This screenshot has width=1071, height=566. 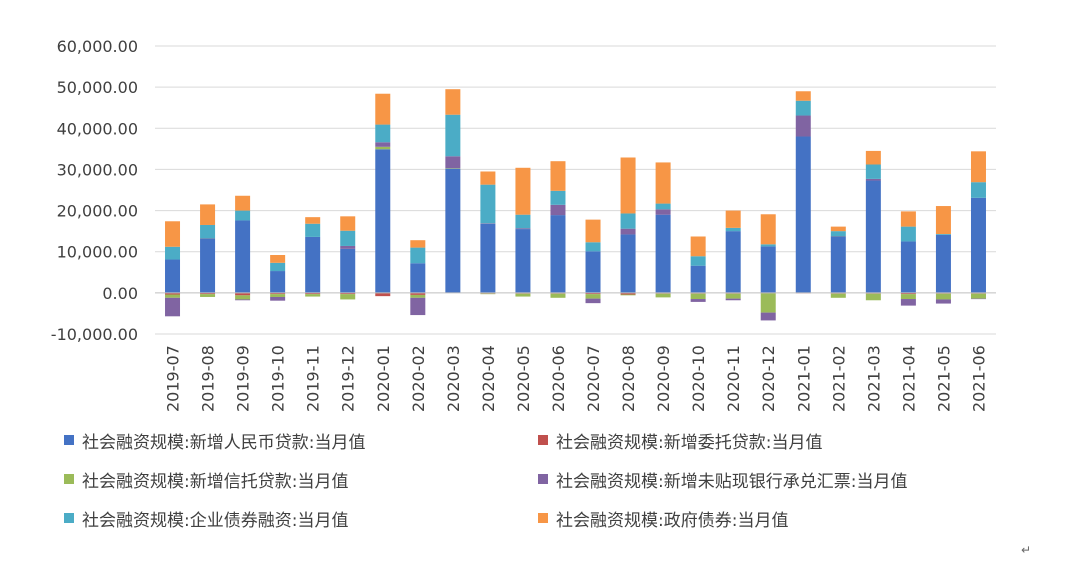 I want to click on legend-label: 社会融资规模:新增委托贷款:当月值, so click(x=689, y=442).